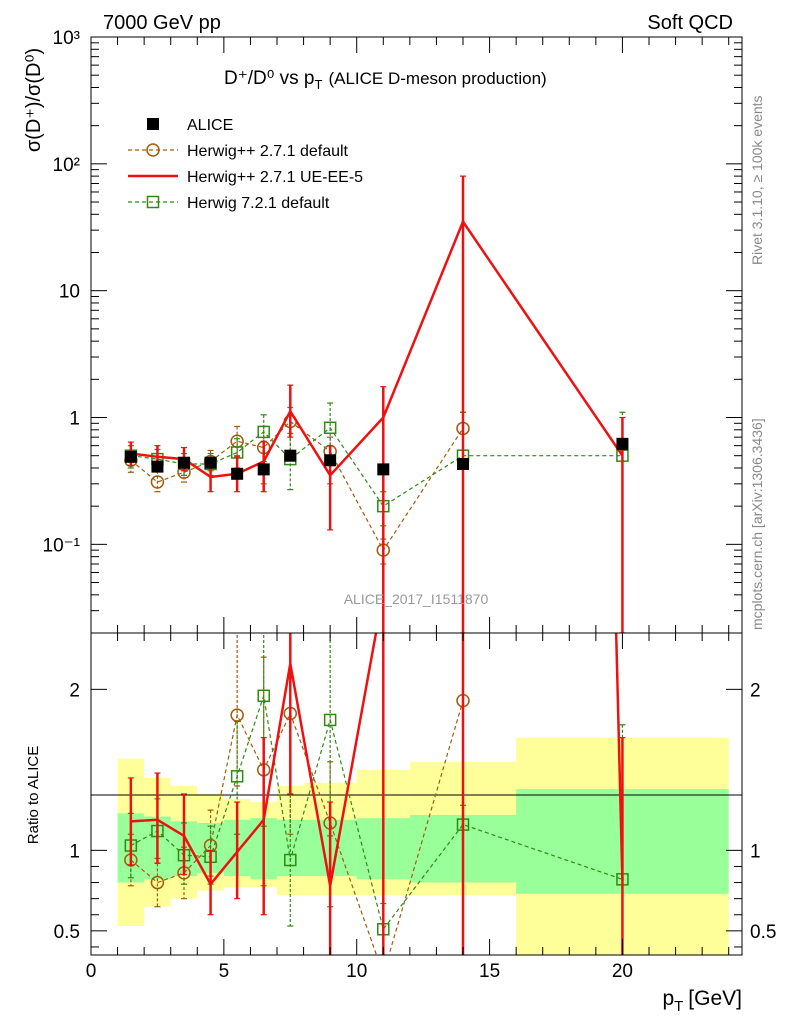 The image size is (786, 1024). Describe the element at coordinates (62, 545) in the screenshot. I see `main-y-tick-label: 10⁻¹` at that location.